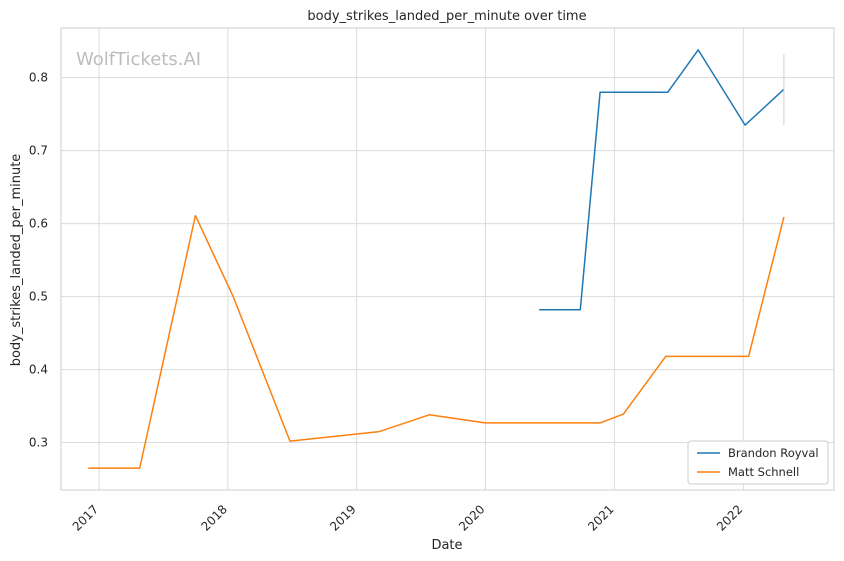  Describe the element at coordinates (38, 370) in the screenshot. I see `y-tick-label: 0.4` at that location.